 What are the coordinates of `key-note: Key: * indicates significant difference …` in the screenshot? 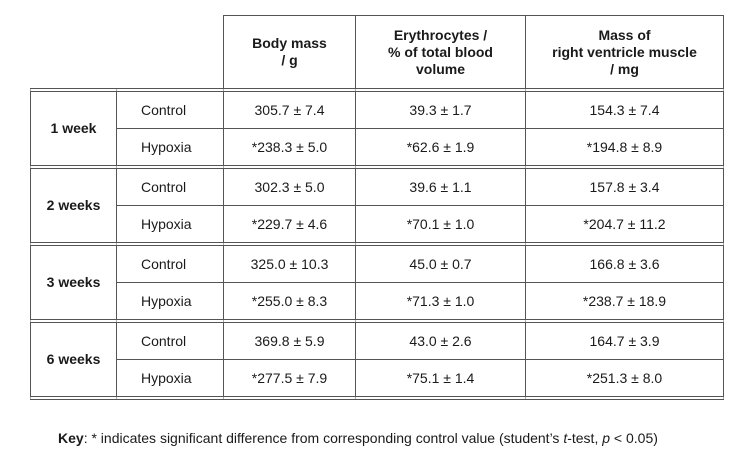 It's located at (358, 438).